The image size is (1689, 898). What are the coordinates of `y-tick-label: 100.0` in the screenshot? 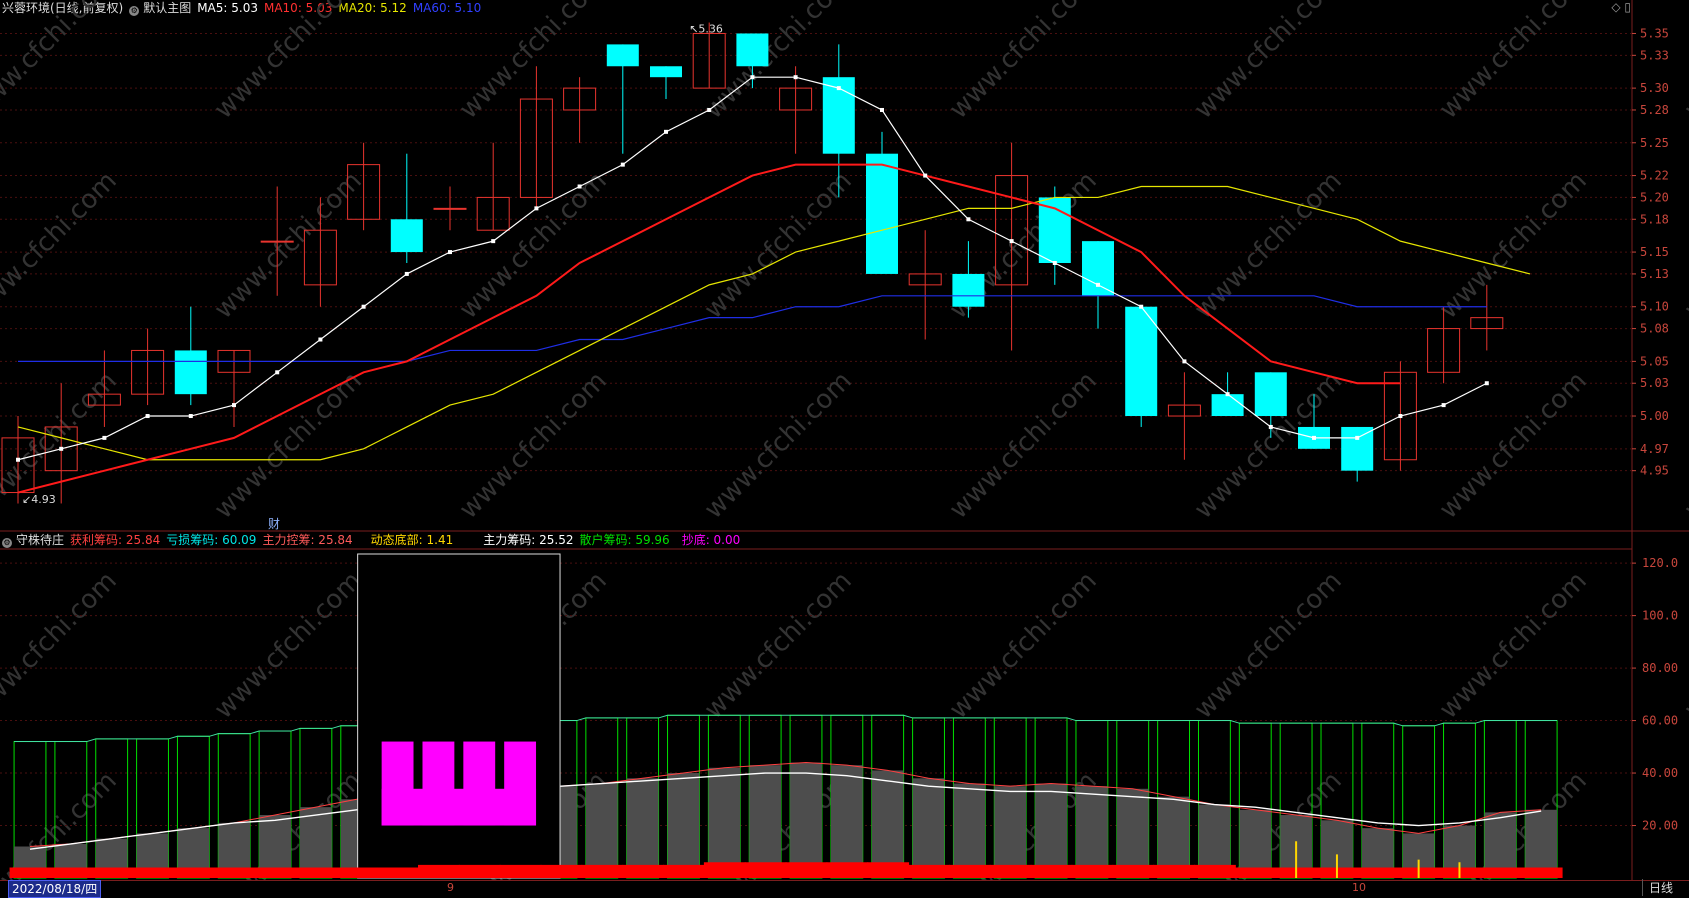 It's located at (1660, 616).